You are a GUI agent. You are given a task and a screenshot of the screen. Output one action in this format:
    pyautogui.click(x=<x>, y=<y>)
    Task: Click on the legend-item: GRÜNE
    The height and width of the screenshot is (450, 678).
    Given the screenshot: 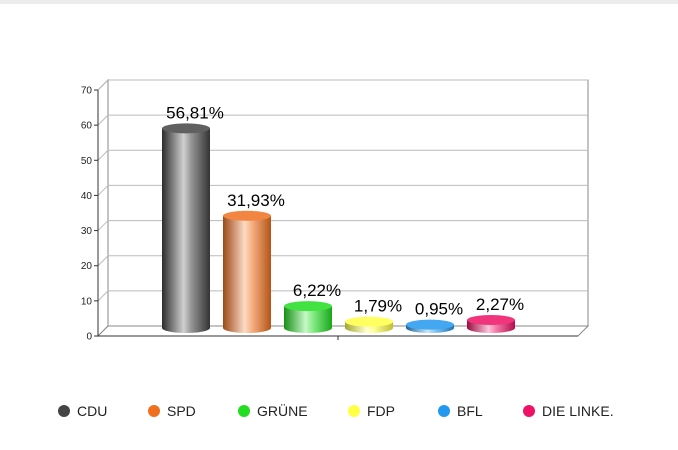 What is the action you would take?
    pyautogui.click(x=273, y=411)
    